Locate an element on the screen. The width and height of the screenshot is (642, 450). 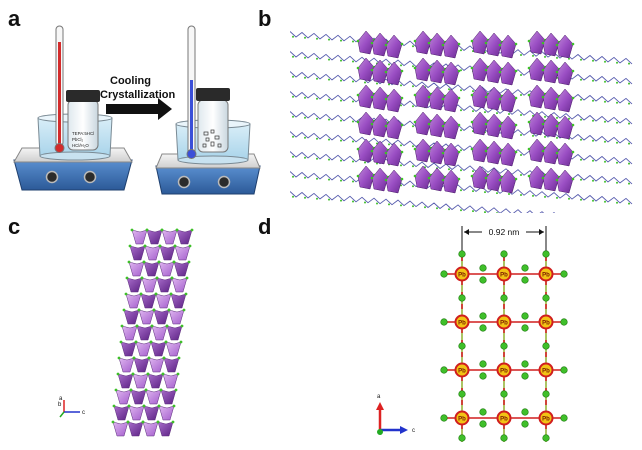
cooling-arrow: Cooling Crystallization is located at coordinates (137, 97).